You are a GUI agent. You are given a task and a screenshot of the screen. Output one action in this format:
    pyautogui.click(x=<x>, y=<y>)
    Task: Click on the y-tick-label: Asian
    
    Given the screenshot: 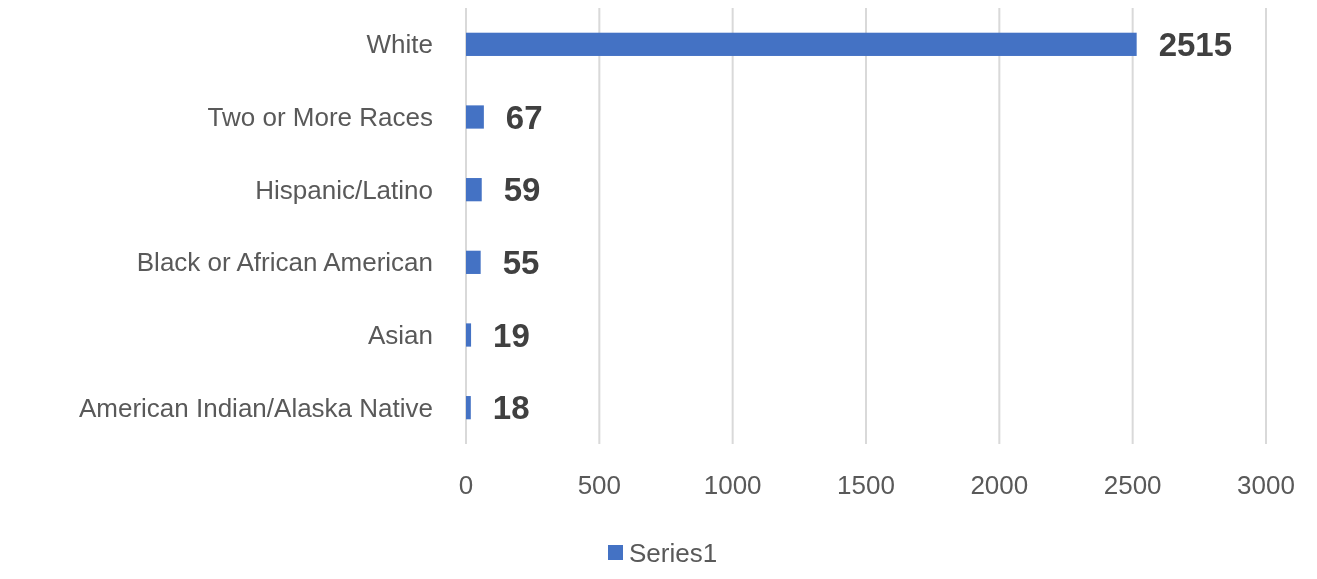 What is the action you would take?
    pyautogui.click(x=400, y=335)
    